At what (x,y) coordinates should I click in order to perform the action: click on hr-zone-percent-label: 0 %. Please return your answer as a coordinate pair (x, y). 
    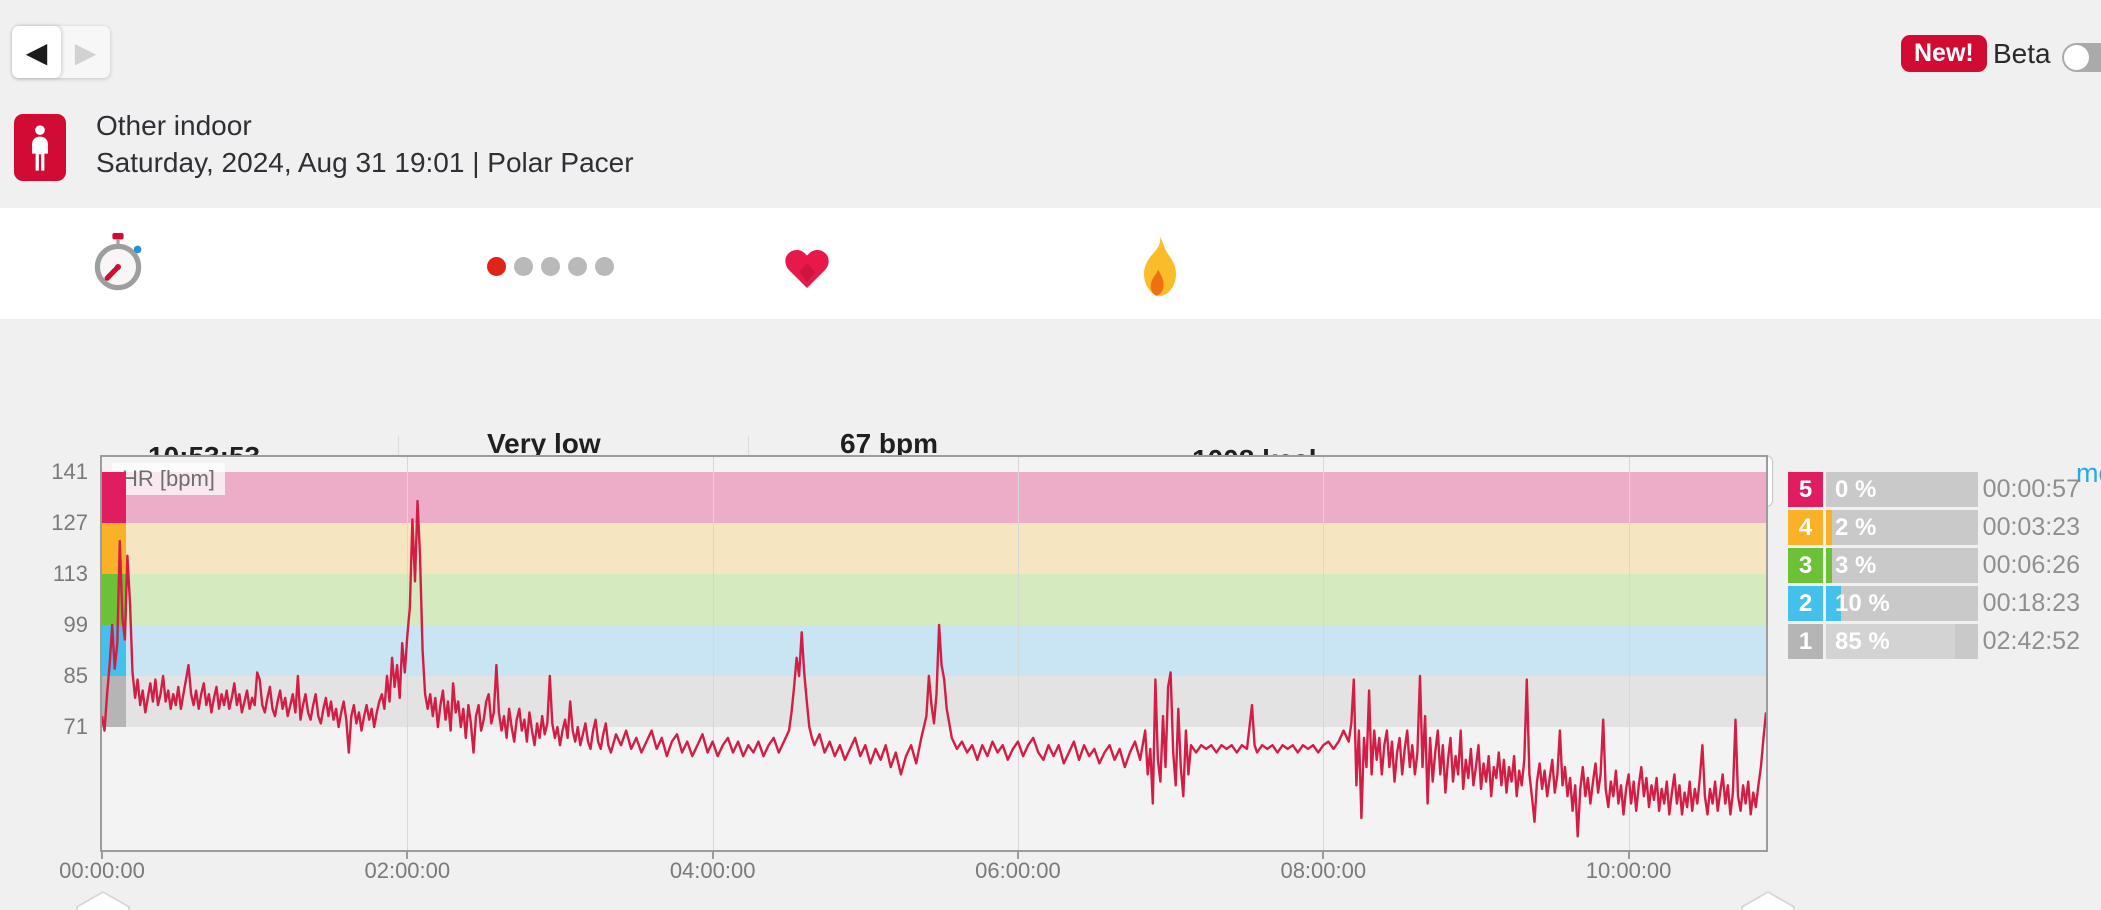
    Looking at the image, I should click on (1856, 489).